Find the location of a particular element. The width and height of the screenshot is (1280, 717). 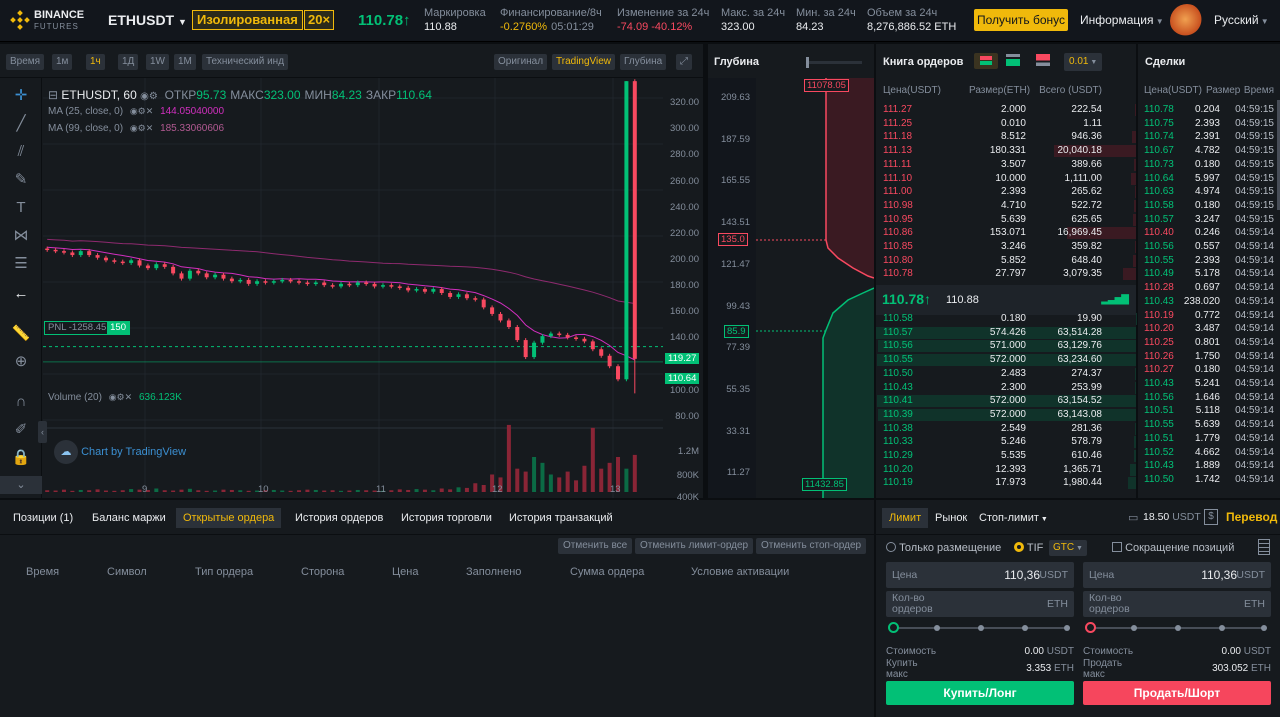

buy-qty-field: Кол-во ордеров ETH is located at coordinates (980, 604).